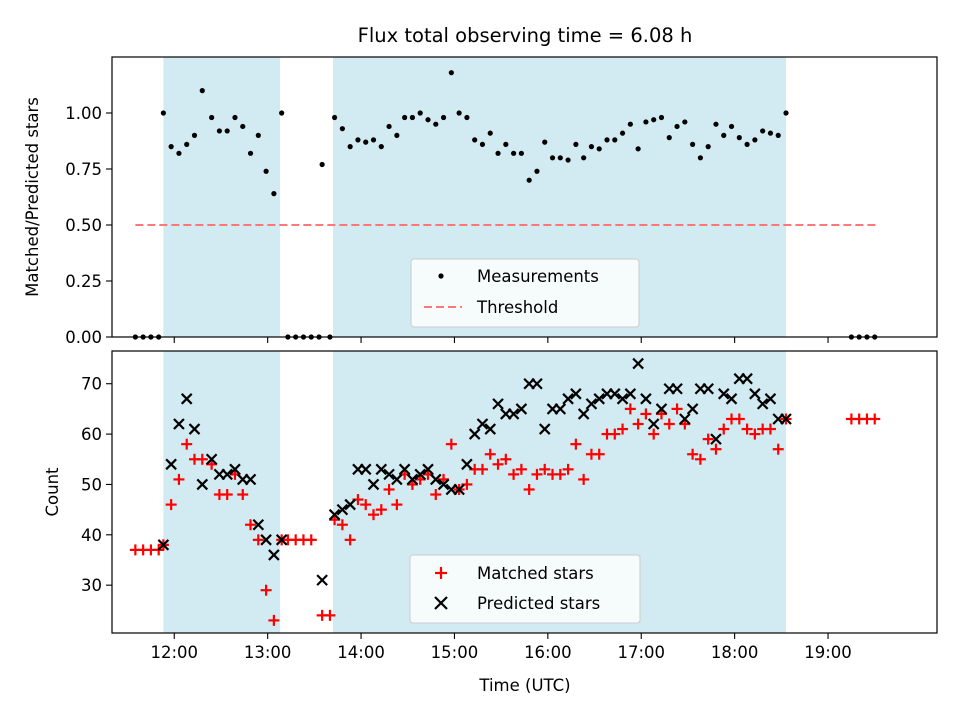  What do you see at coordinates (441, 573) in the screenshot?
I see `legend-marker-matched` at bounding box center [441, 573].